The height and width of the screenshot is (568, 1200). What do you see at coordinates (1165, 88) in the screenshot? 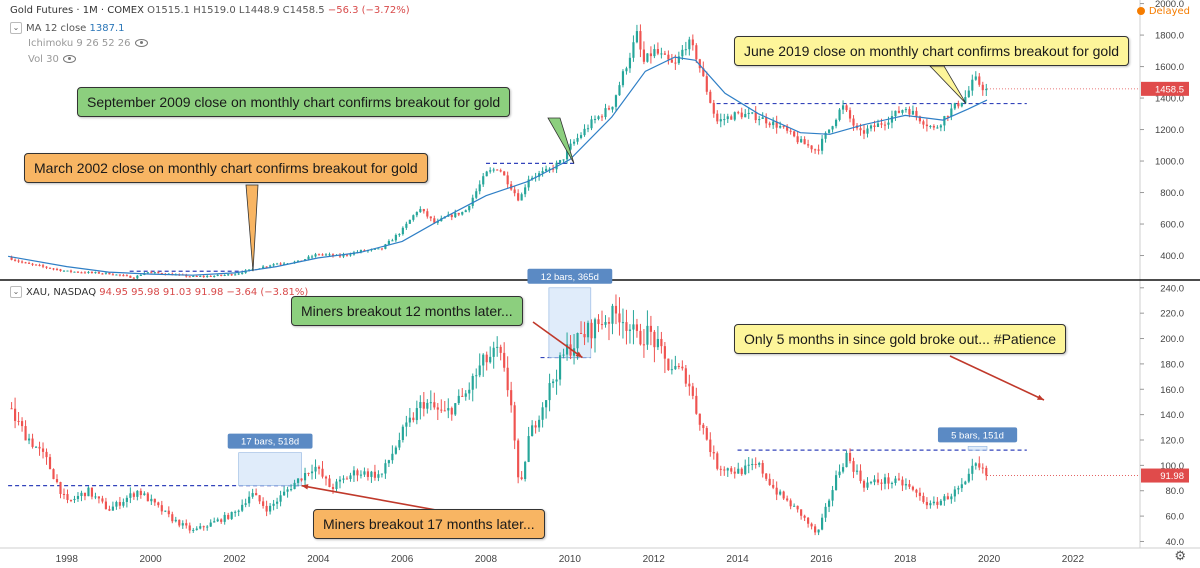
I see `last-price-tag` at bounding box center [1165, 88].